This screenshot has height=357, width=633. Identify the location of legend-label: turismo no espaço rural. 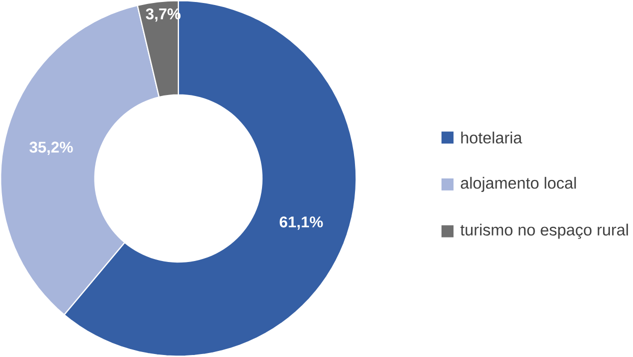
(544, 231).